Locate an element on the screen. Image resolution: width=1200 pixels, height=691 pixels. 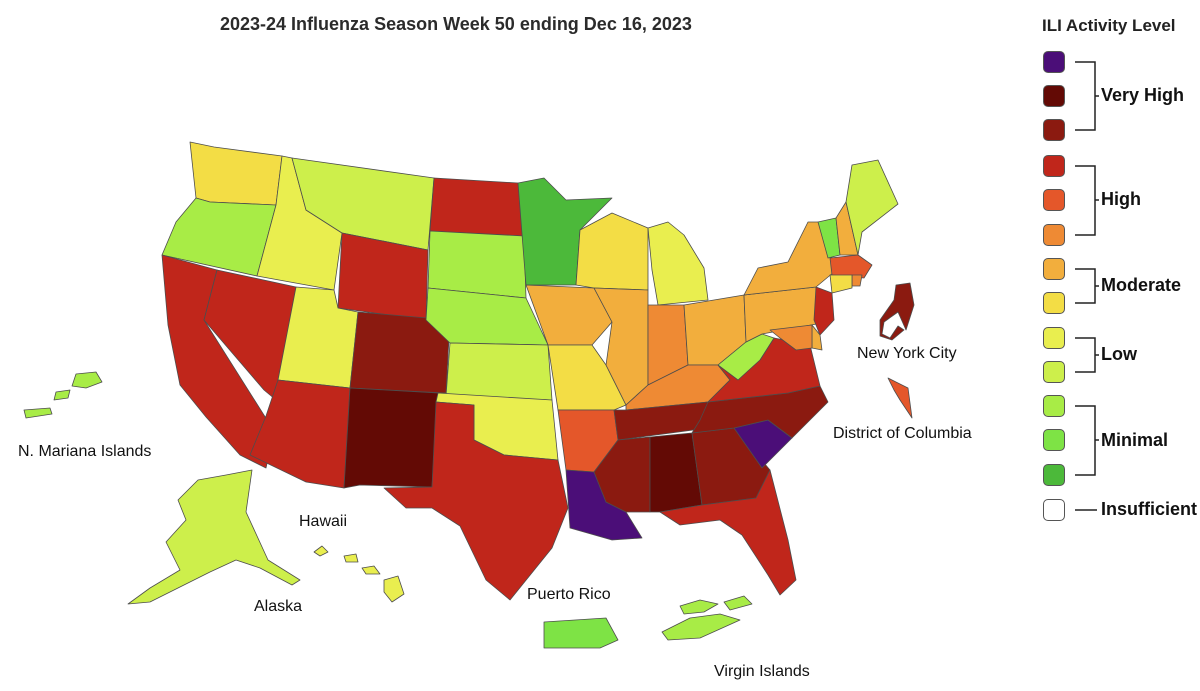
label-virgin-islands: Virgin Islands is located at coordinates (762, 671).